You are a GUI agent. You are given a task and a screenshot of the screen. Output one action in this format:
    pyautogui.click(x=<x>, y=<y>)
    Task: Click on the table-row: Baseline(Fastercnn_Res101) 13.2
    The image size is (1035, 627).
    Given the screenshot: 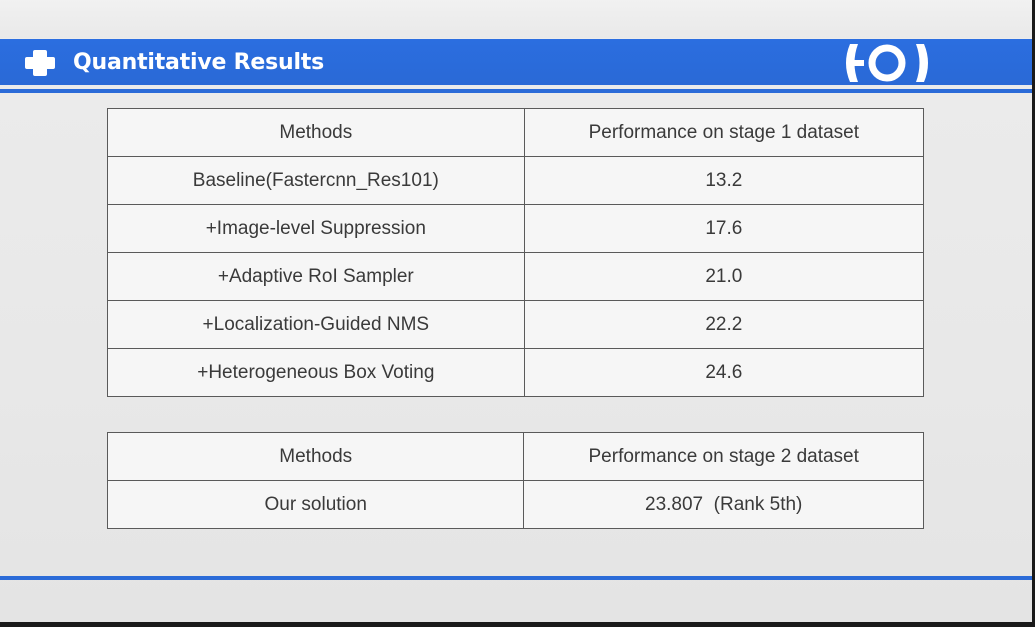 What is the action you would take?
    pyautogui.click(x=516, y=180)
    